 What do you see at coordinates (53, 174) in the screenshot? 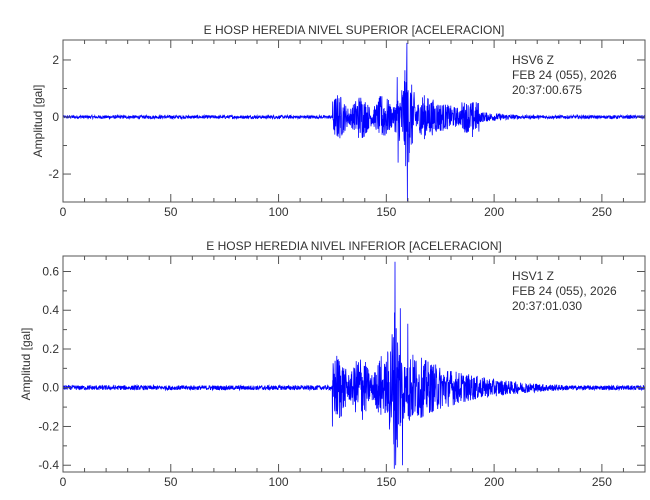
I see `y-tick-label: -2` at bounding box center [53, 174].